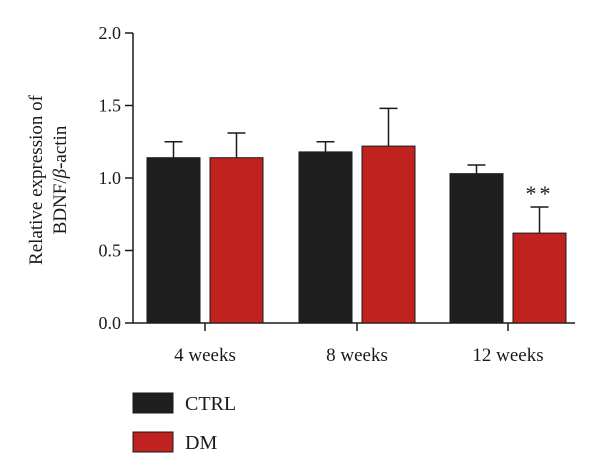 The height and width of the screenshot is (465, 600). I want to click on y-tick-label: 0.5, so click(110, 251).